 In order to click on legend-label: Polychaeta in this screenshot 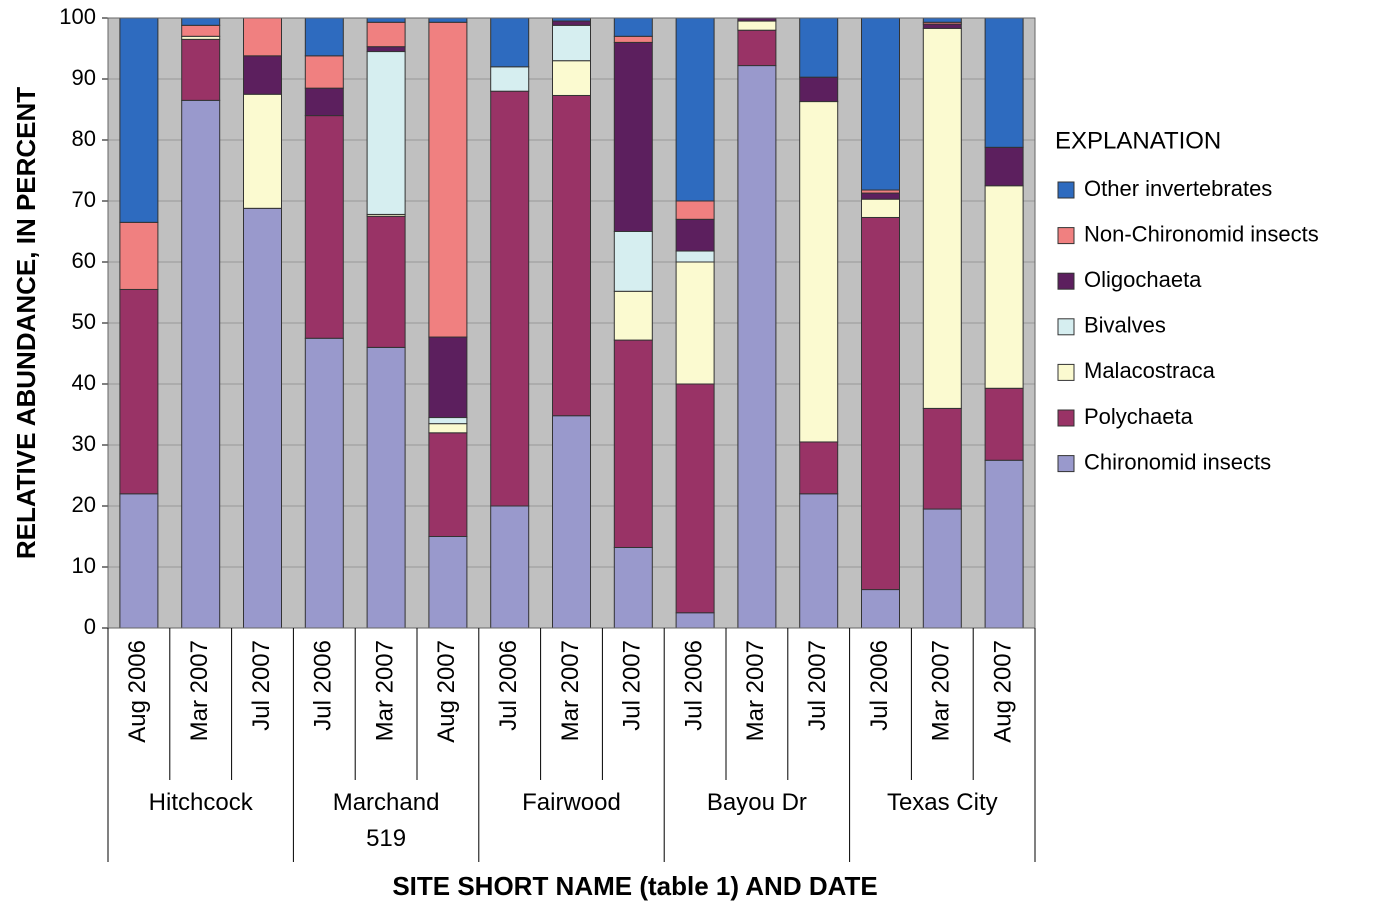, I will do `click(1139, 416)`.